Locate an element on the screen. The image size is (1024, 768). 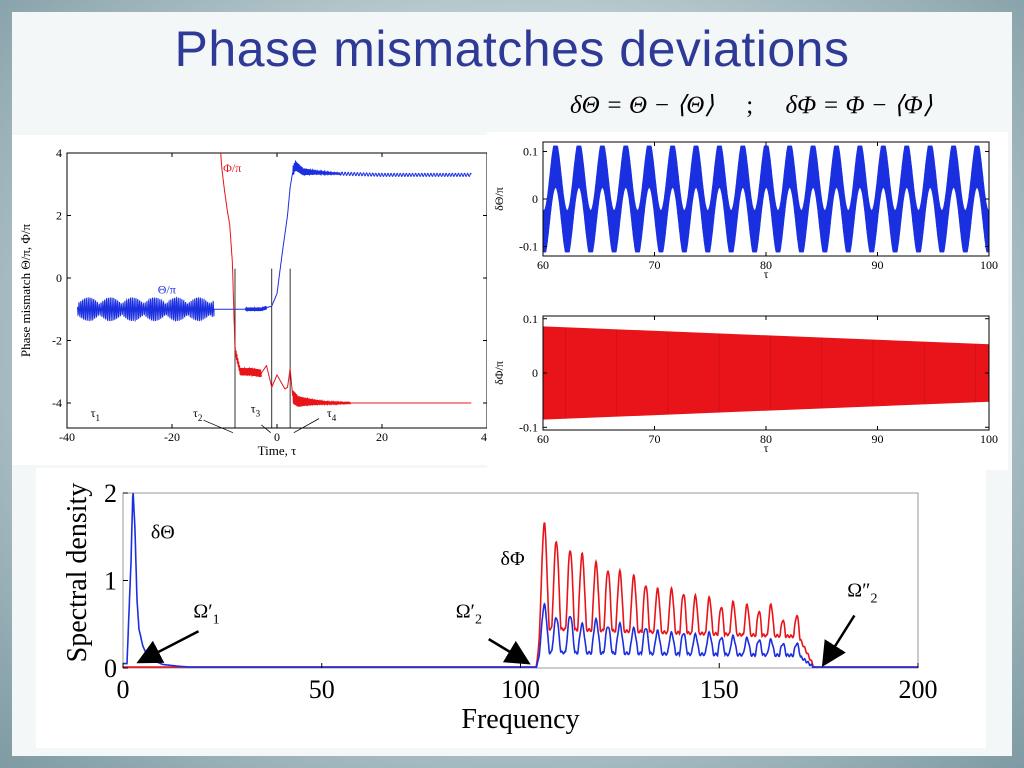
equation-dphi: δΦ = Φ − ⟨Φ⟩ is located at coordinates (859, 105).